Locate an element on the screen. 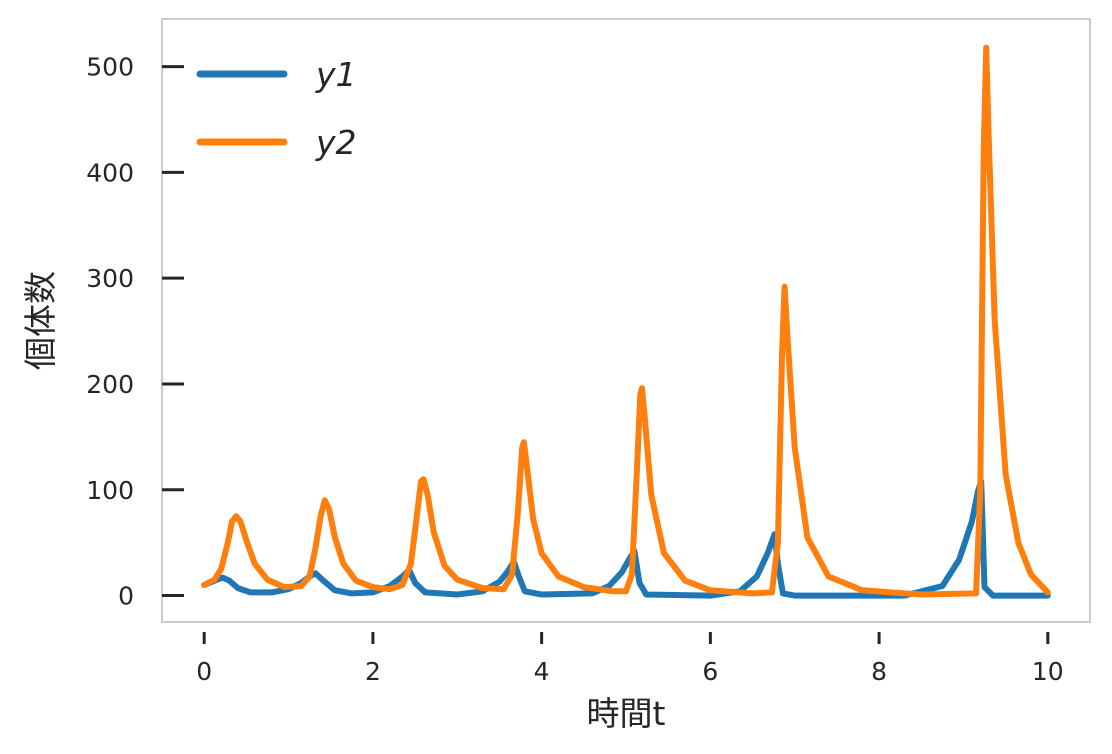 This screenshot has width=1112, height=754. legend: y1 y2 is located at coordinates (276, 108).